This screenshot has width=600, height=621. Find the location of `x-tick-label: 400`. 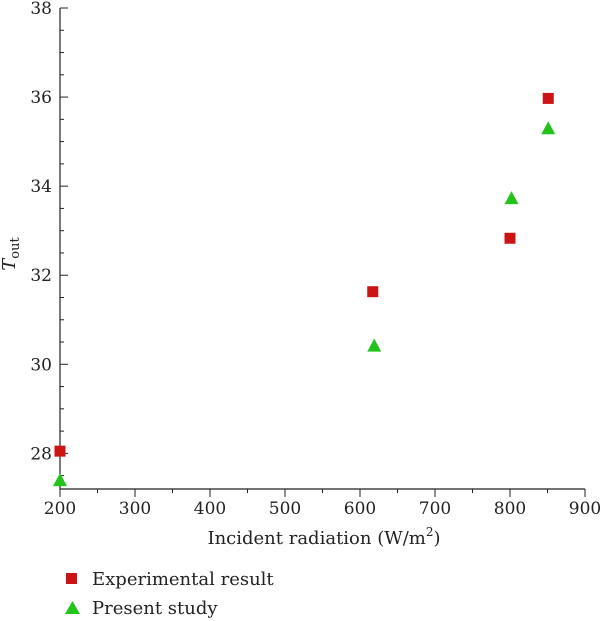

x-tick-label: 400 is located at coordinates (210, 509).